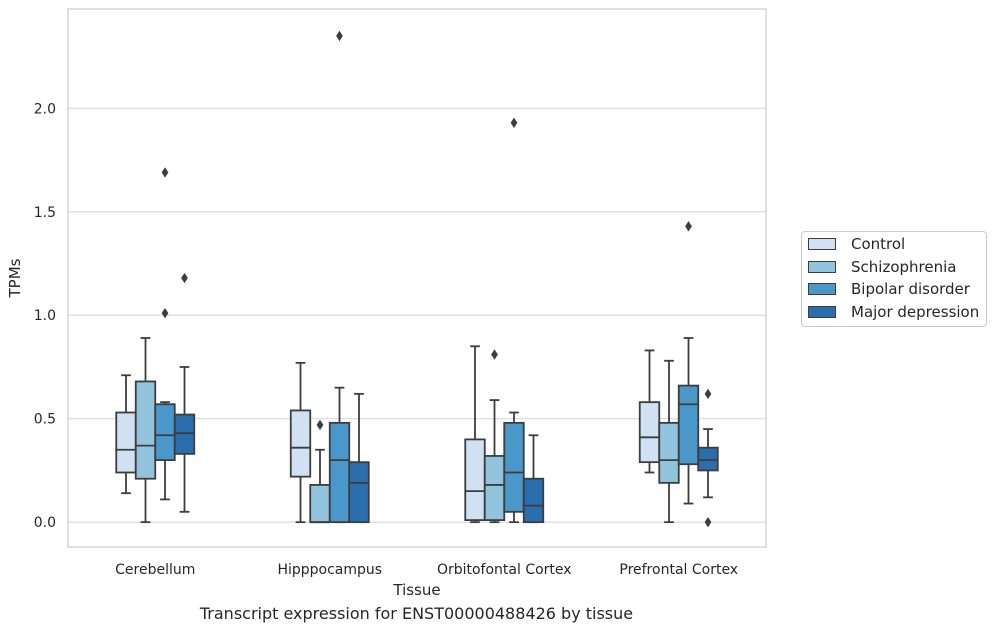 The height and width of the screenshot is (634, 997). Describe the element at coordinates (504, 570) in the screenshot. I see `x-tick-label: Orbitofontal Cortex` at that location.